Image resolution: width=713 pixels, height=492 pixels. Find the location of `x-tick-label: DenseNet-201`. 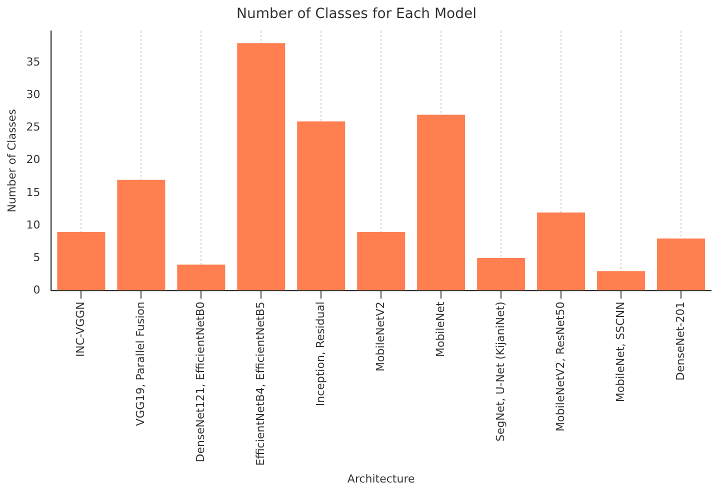

x-tick-label: DenseNet-201 is located at coordinates (680, 341).